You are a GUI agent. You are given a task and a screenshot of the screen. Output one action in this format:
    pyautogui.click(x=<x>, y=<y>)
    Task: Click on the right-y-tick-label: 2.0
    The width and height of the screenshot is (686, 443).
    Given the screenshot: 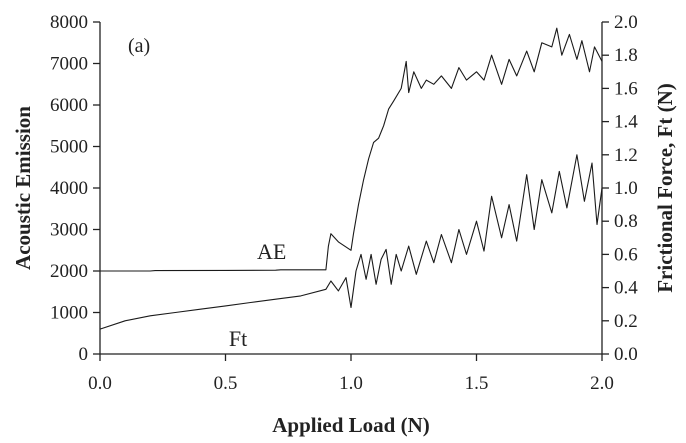 What is the action you would take?
    pyautogui.click(x=626, y=22)
    